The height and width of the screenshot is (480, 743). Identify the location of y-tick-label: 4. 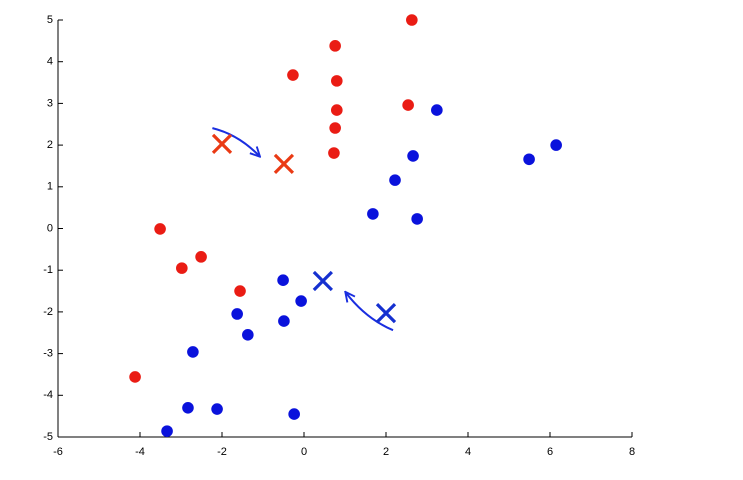
(50, 62).